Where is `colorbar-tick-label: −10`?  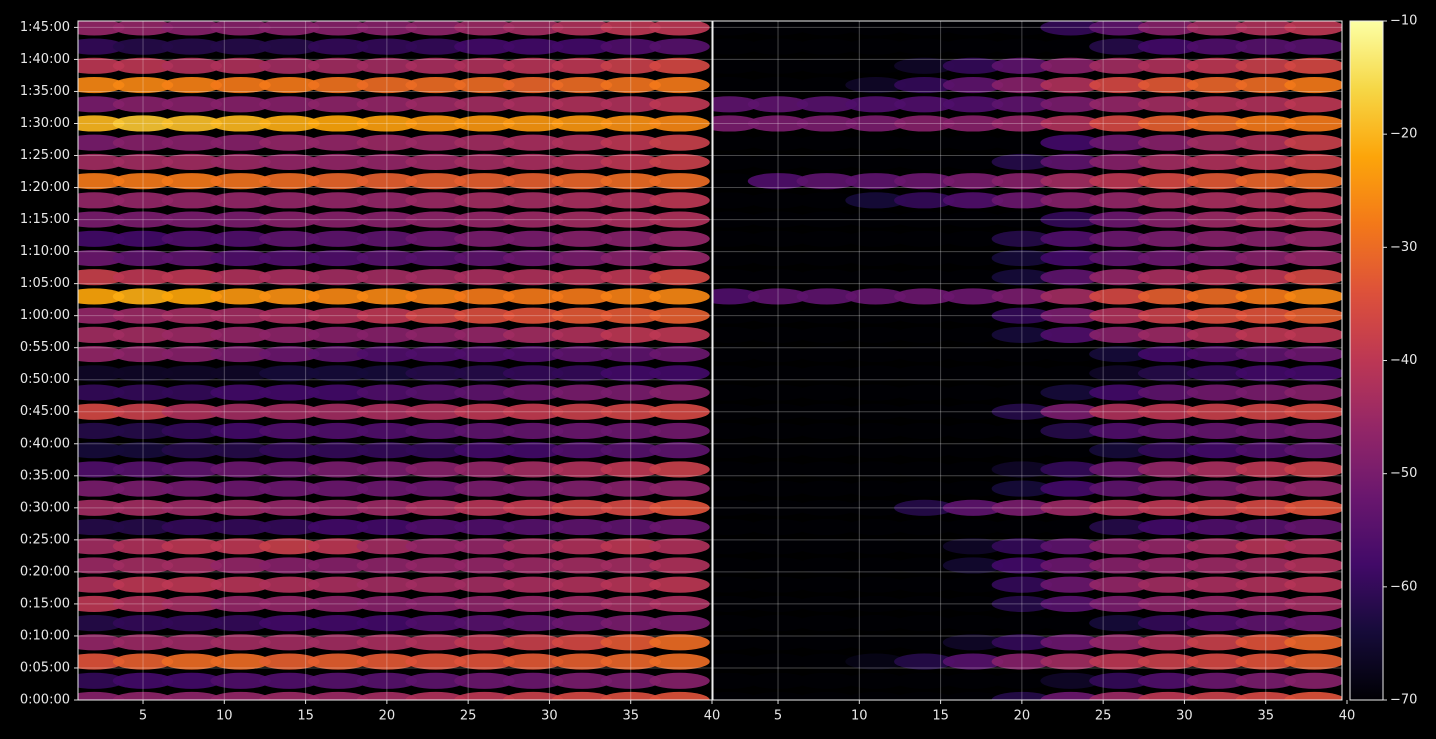
colorbar-tick-label: −10 is located at coordinates (1403, 21).